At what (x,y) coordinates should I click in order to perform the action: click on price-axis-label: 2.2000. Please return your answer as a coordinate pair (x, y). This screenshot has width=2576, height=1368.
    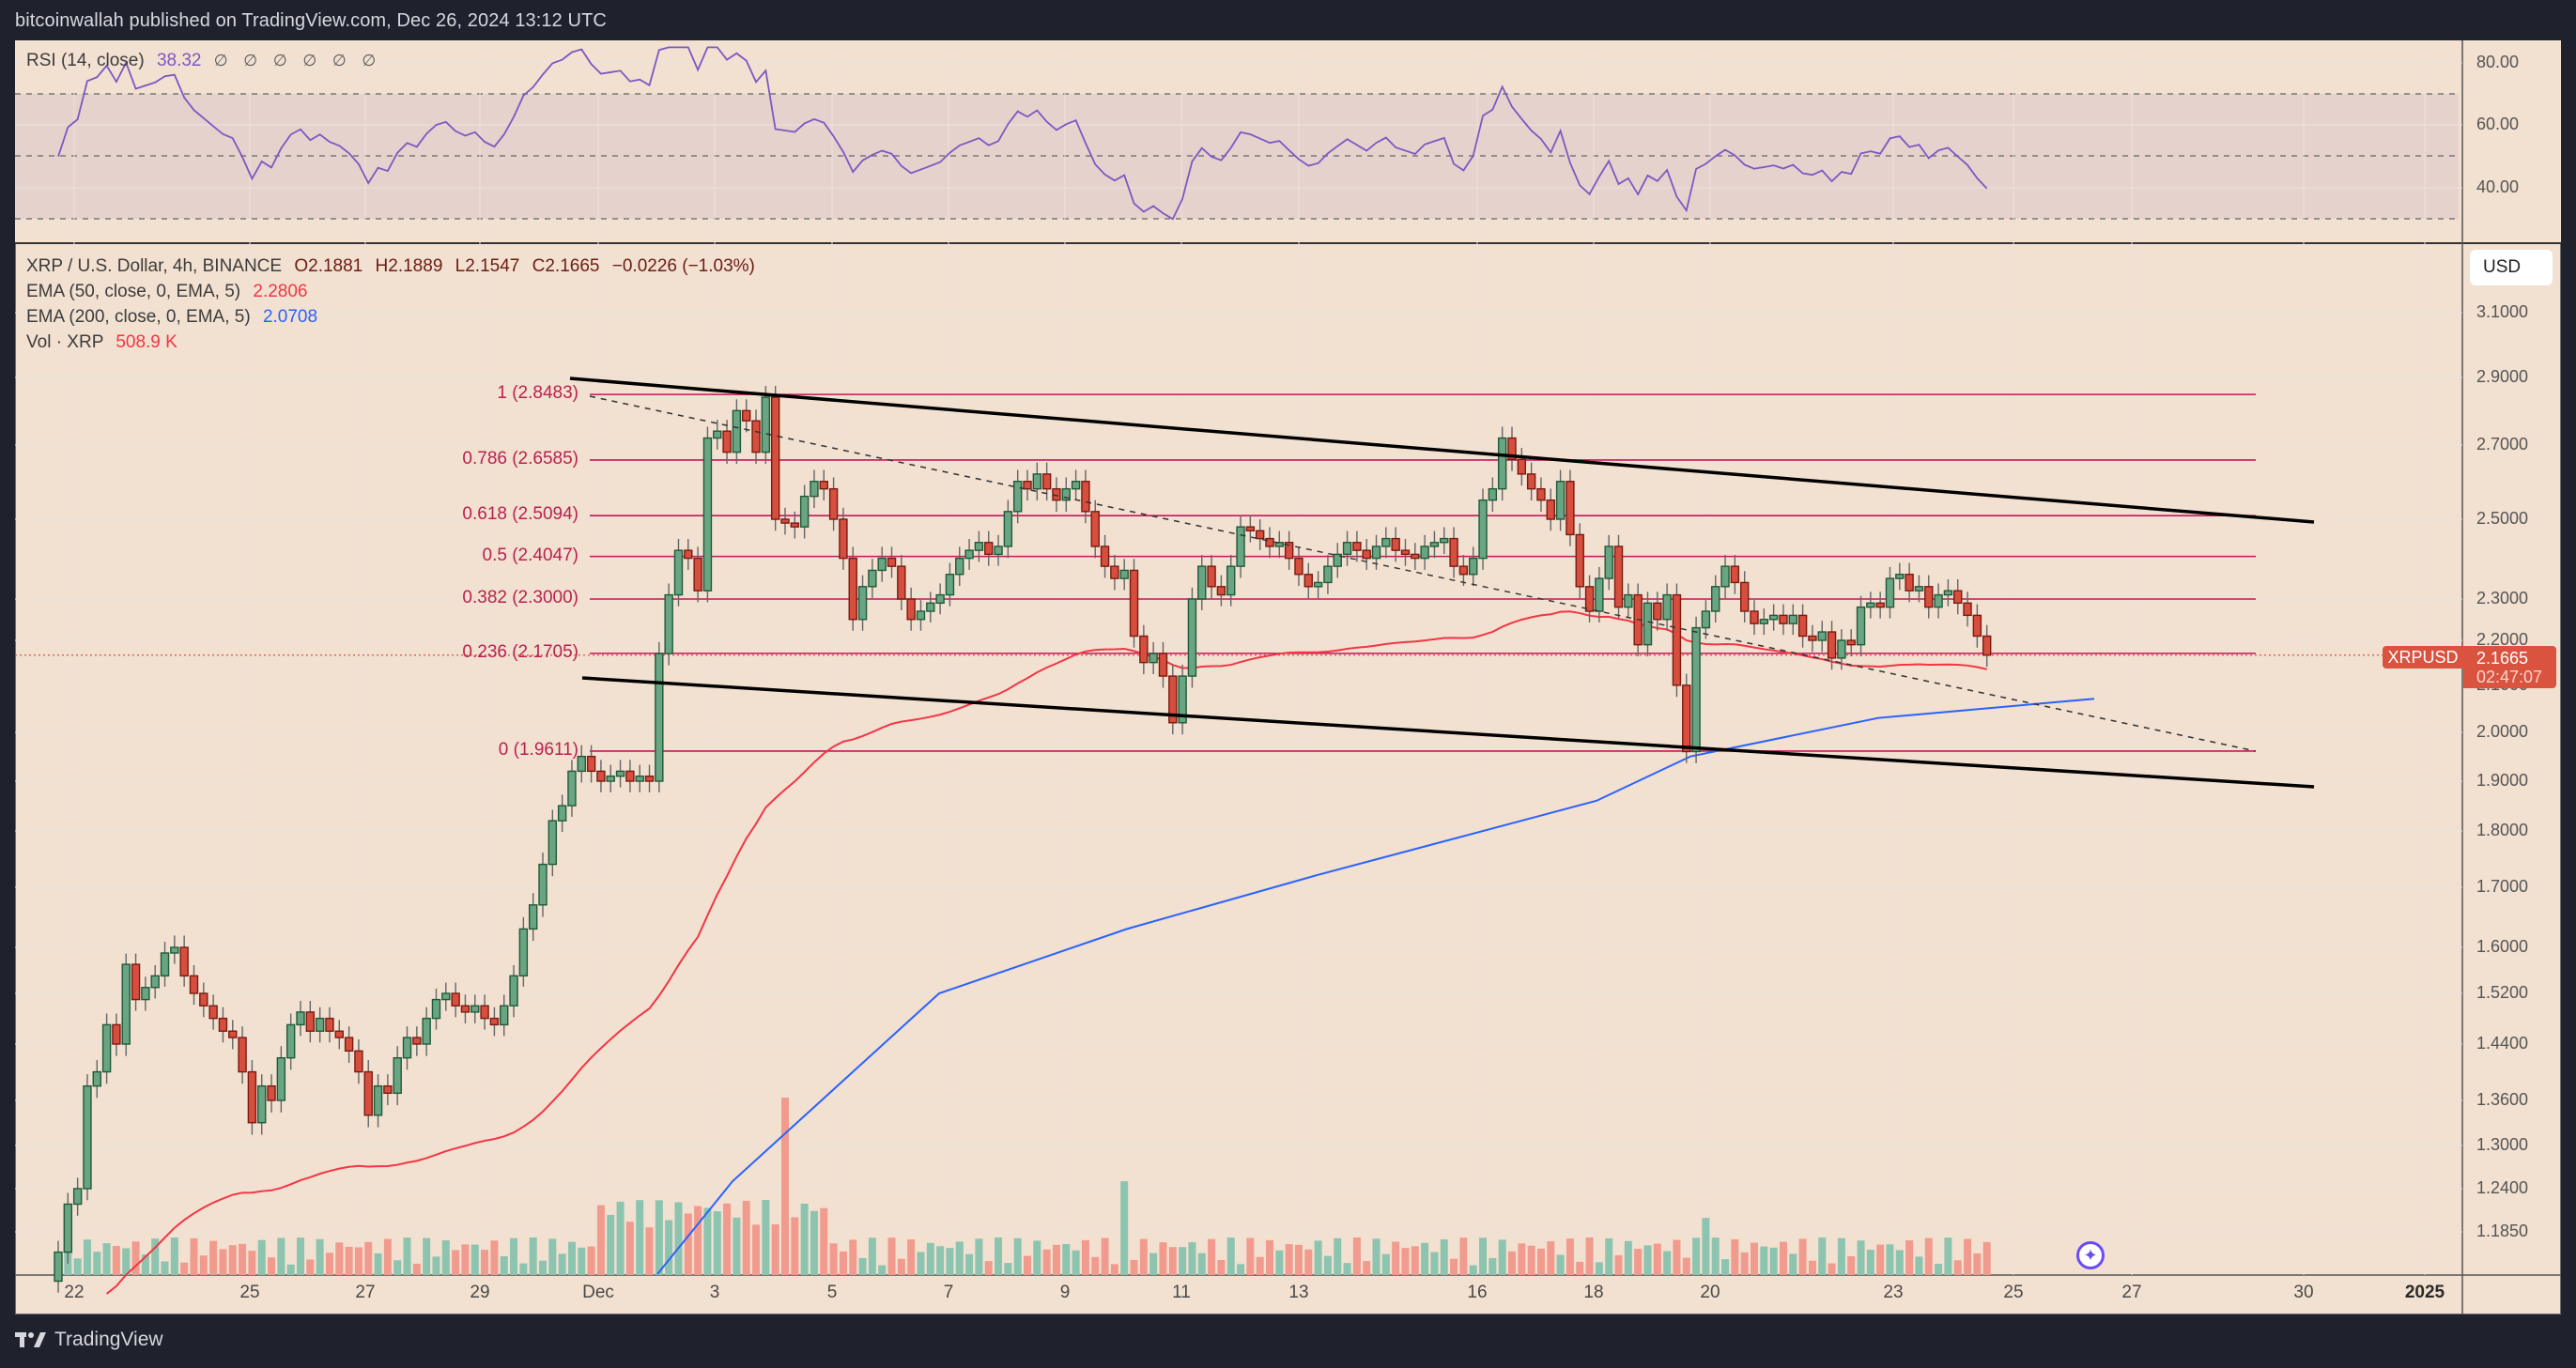
    Looking at the image, I should click on (2502, 639).